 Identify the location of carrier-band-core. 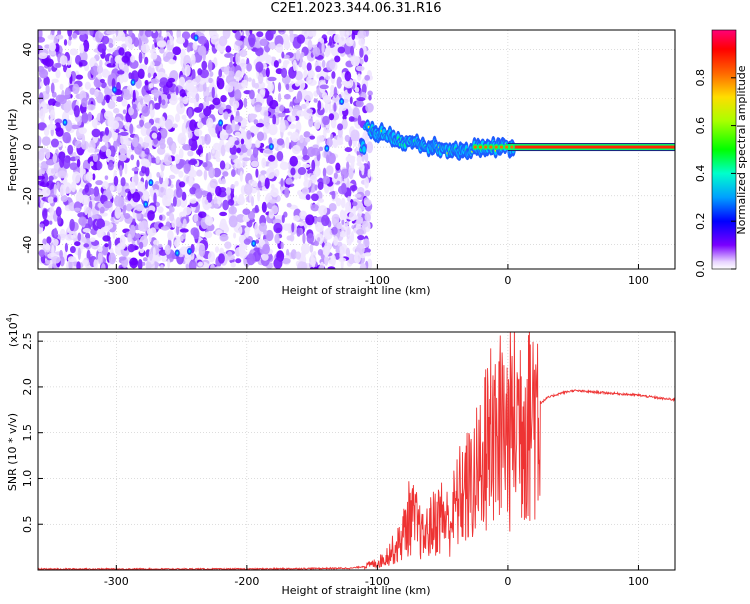
(591, 147).